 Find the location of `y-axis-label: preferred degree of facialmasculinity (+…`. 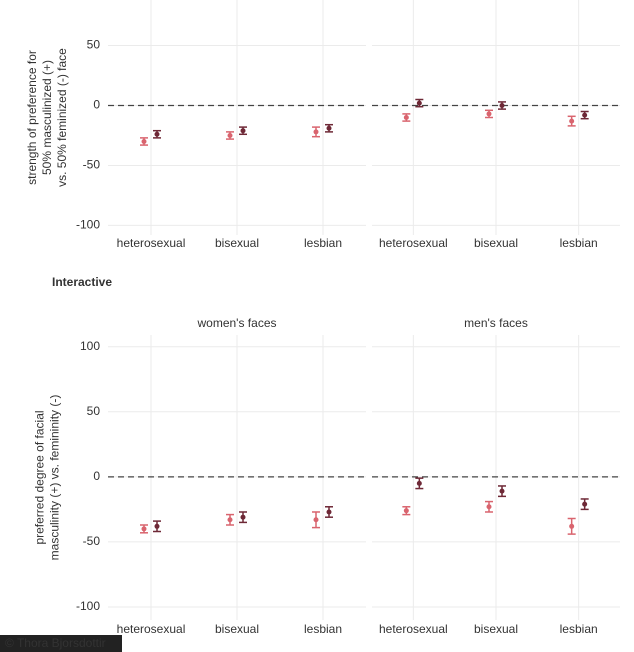

y-axis-label: preferred degree of facialmasculinity (+… is located at coordinates (47, 478).